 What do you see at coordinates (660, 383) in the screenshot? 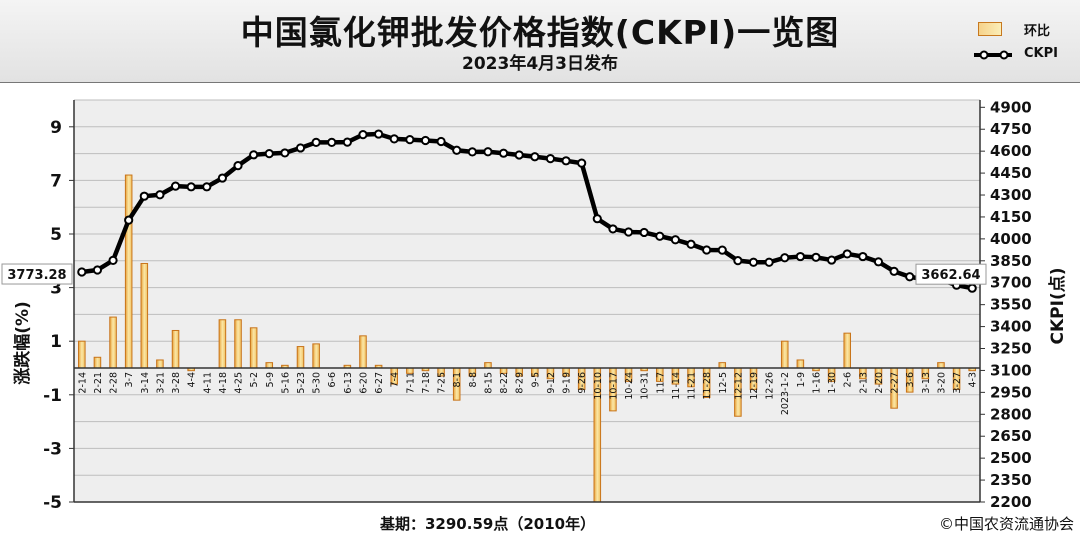
I see `x-tick-label: 11-7` at bounding box center [660, 383].